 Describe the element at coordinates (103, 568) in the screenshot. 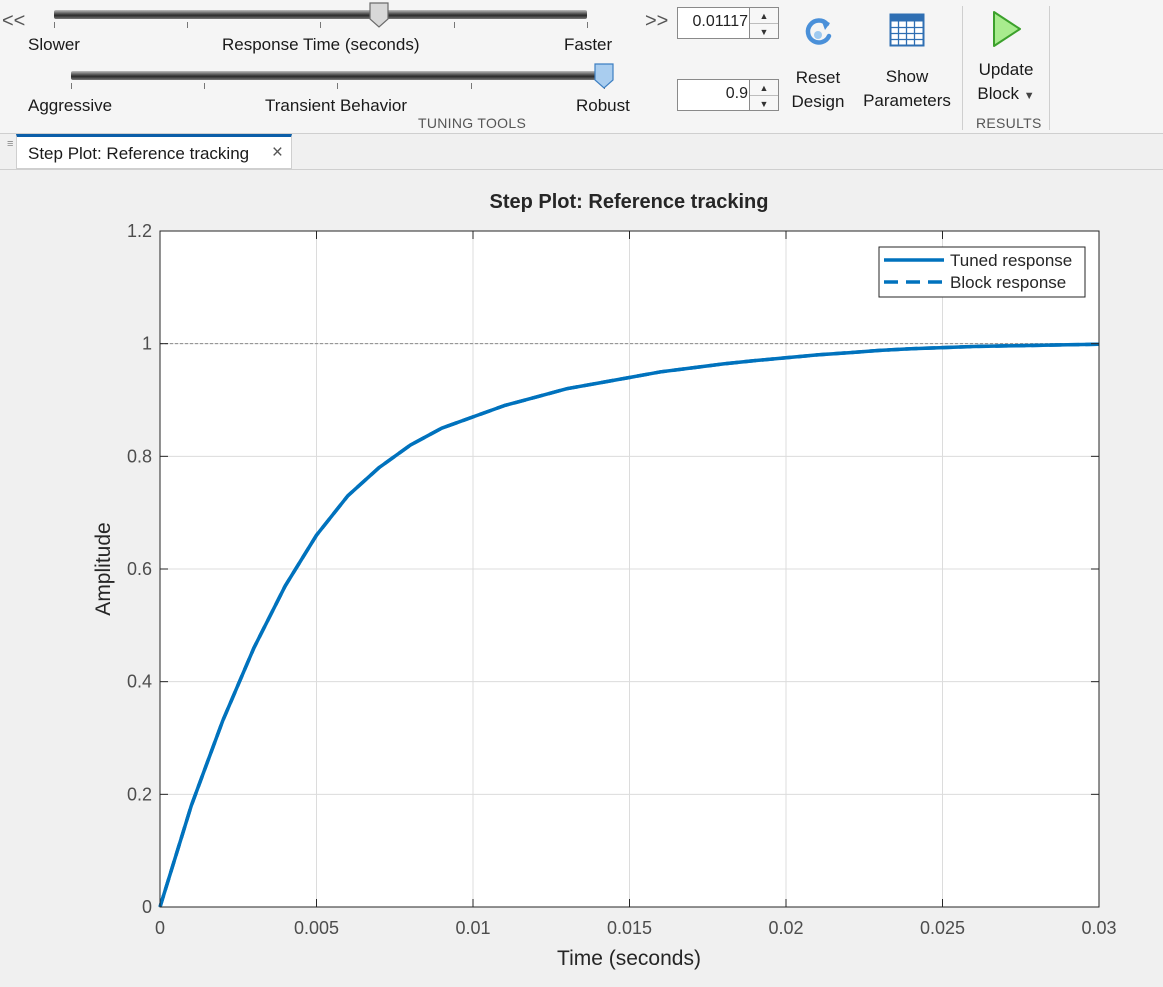

I see `y-axis-label: Amplitude` at that location.